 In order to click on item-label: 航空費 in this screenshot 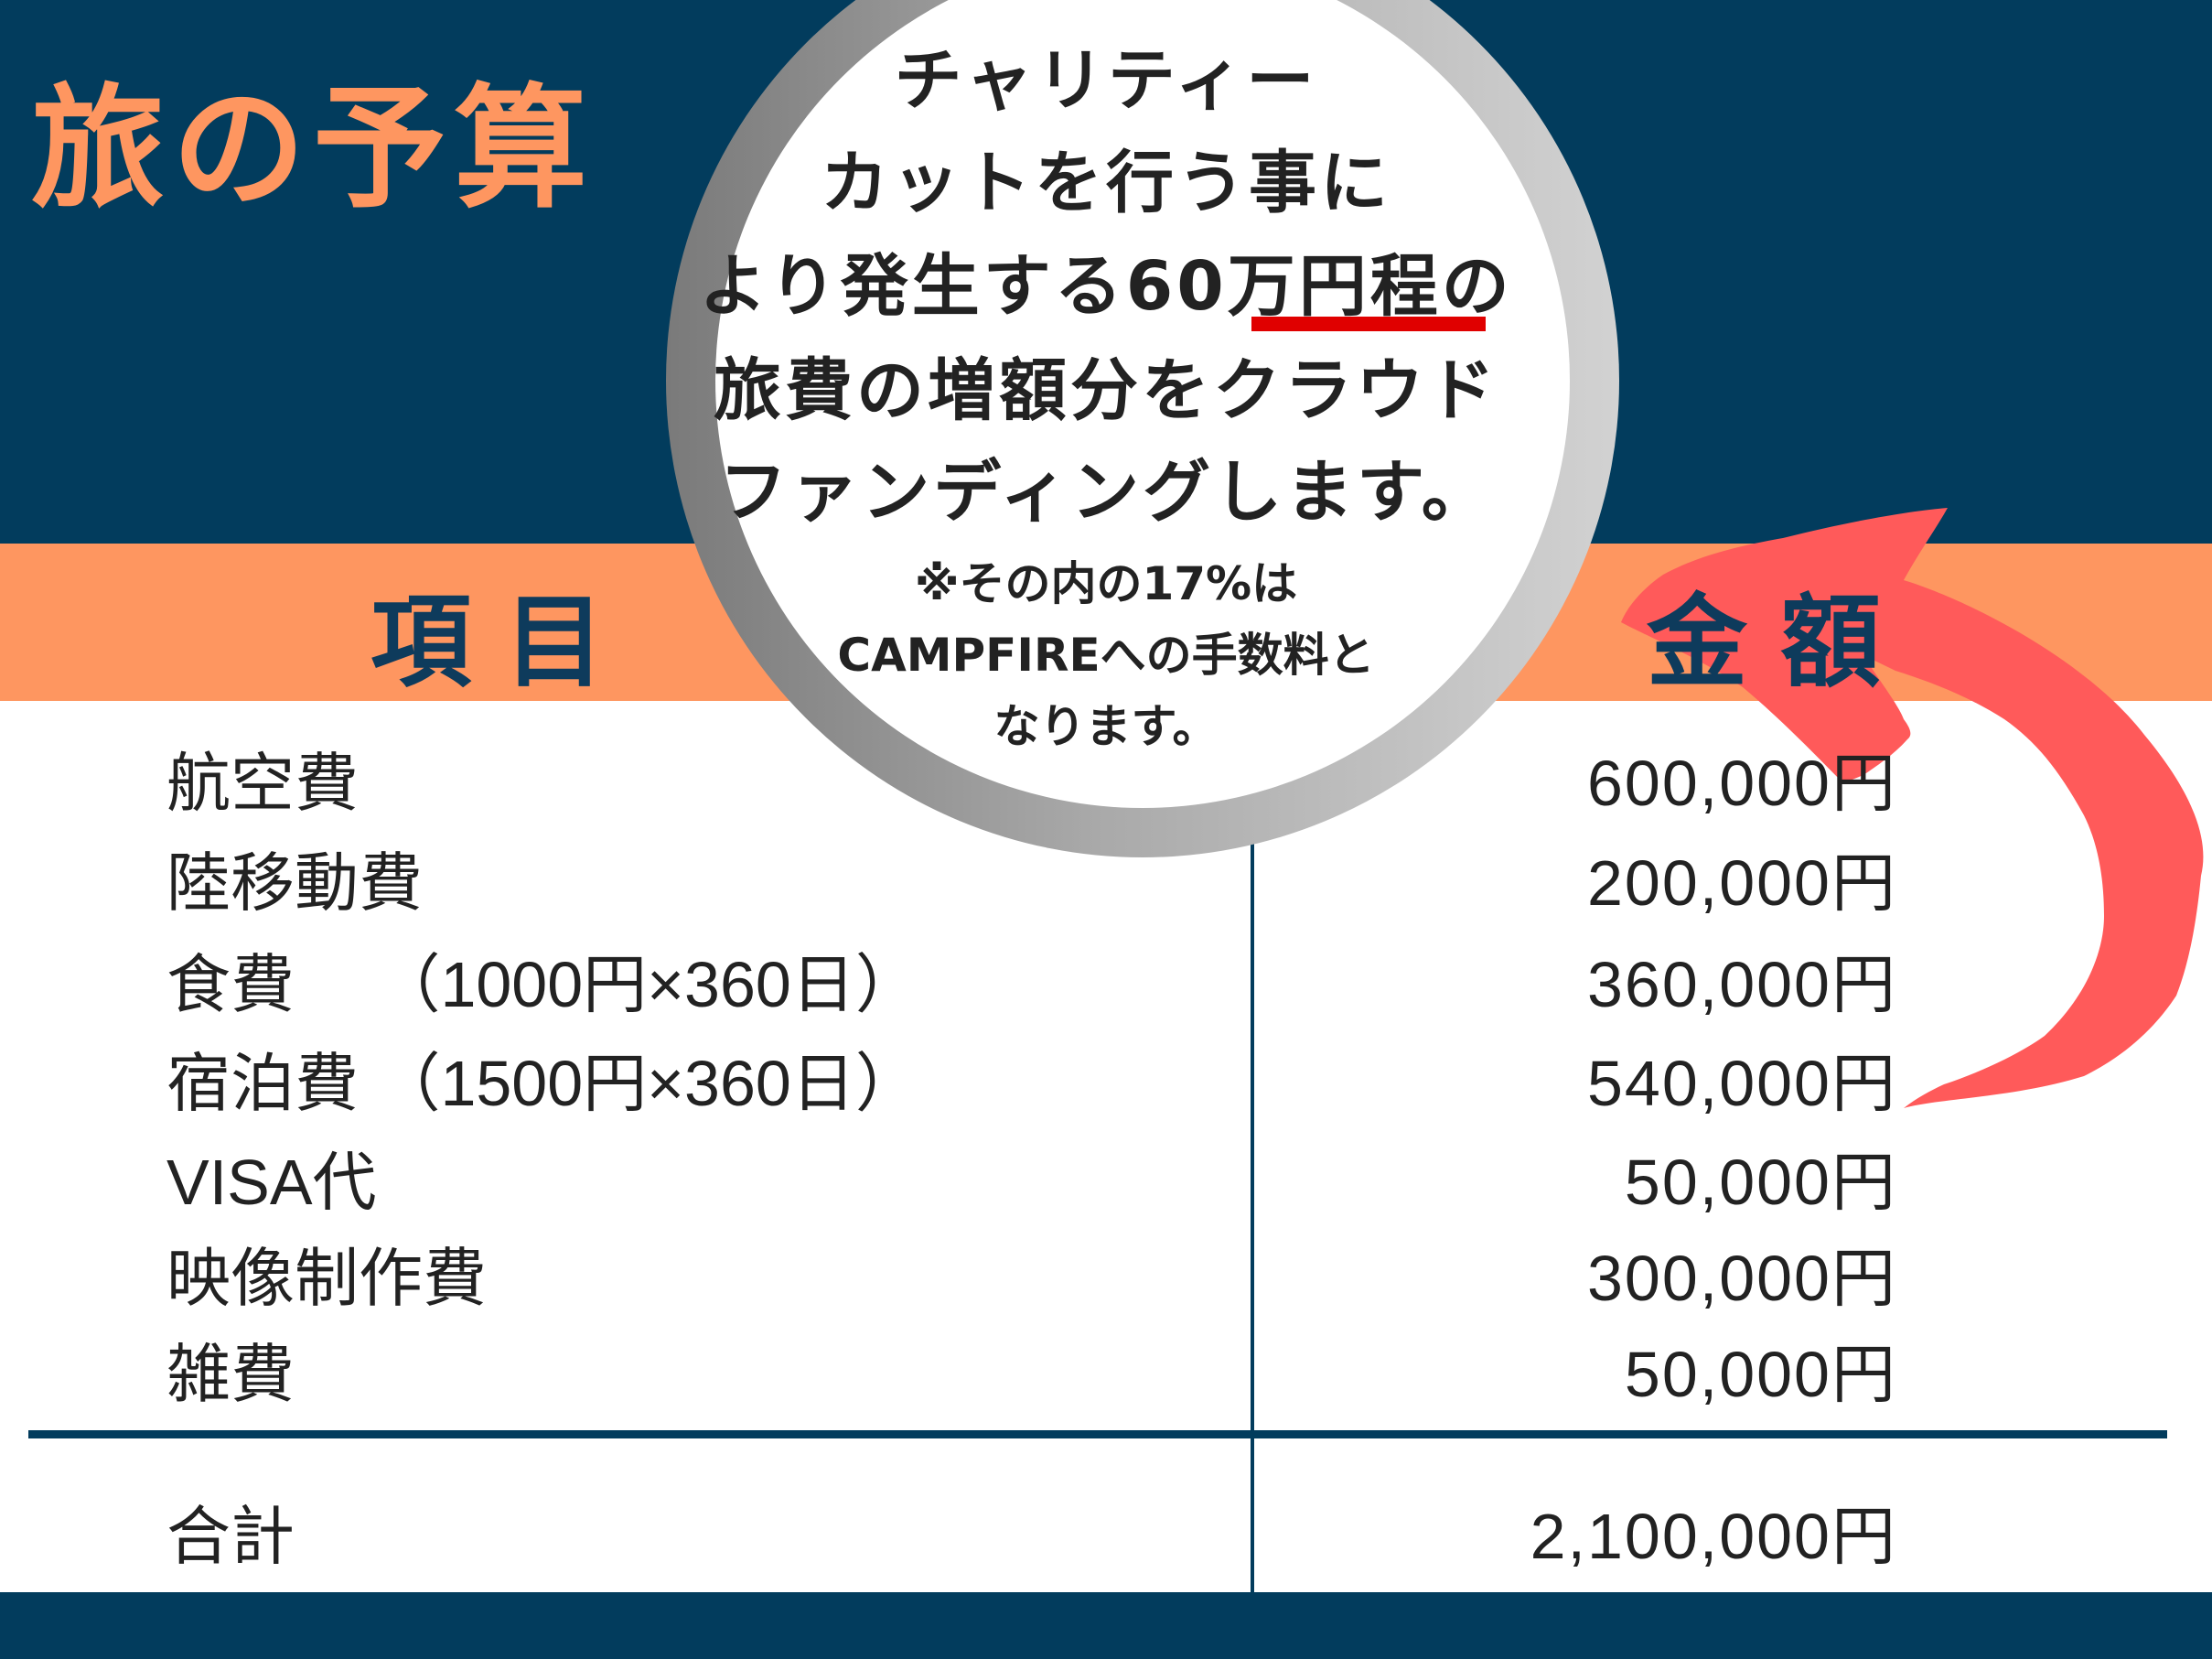, I will do `click(262, 783)`.